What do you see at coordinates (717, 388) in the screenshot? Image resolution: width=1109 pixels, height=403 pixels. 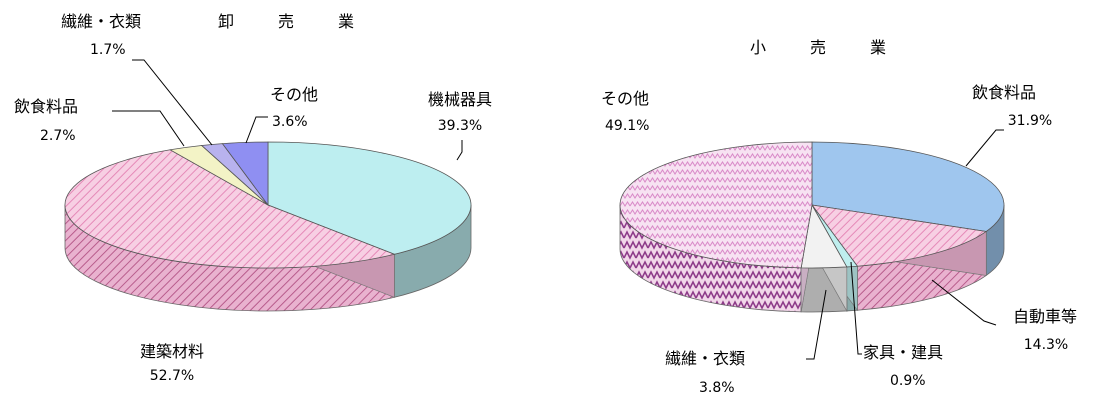 I see `slice-value-繊維衣類: 3.8%` at bounding box center [717, 388].